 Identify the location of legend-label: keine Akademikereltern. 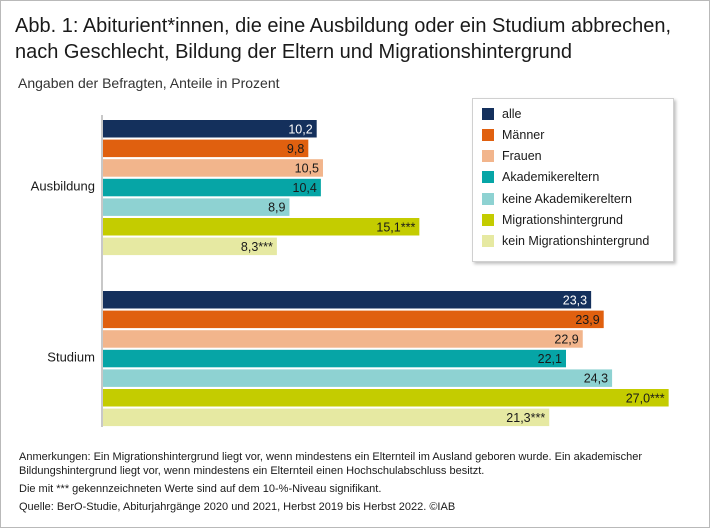
(567, 198).